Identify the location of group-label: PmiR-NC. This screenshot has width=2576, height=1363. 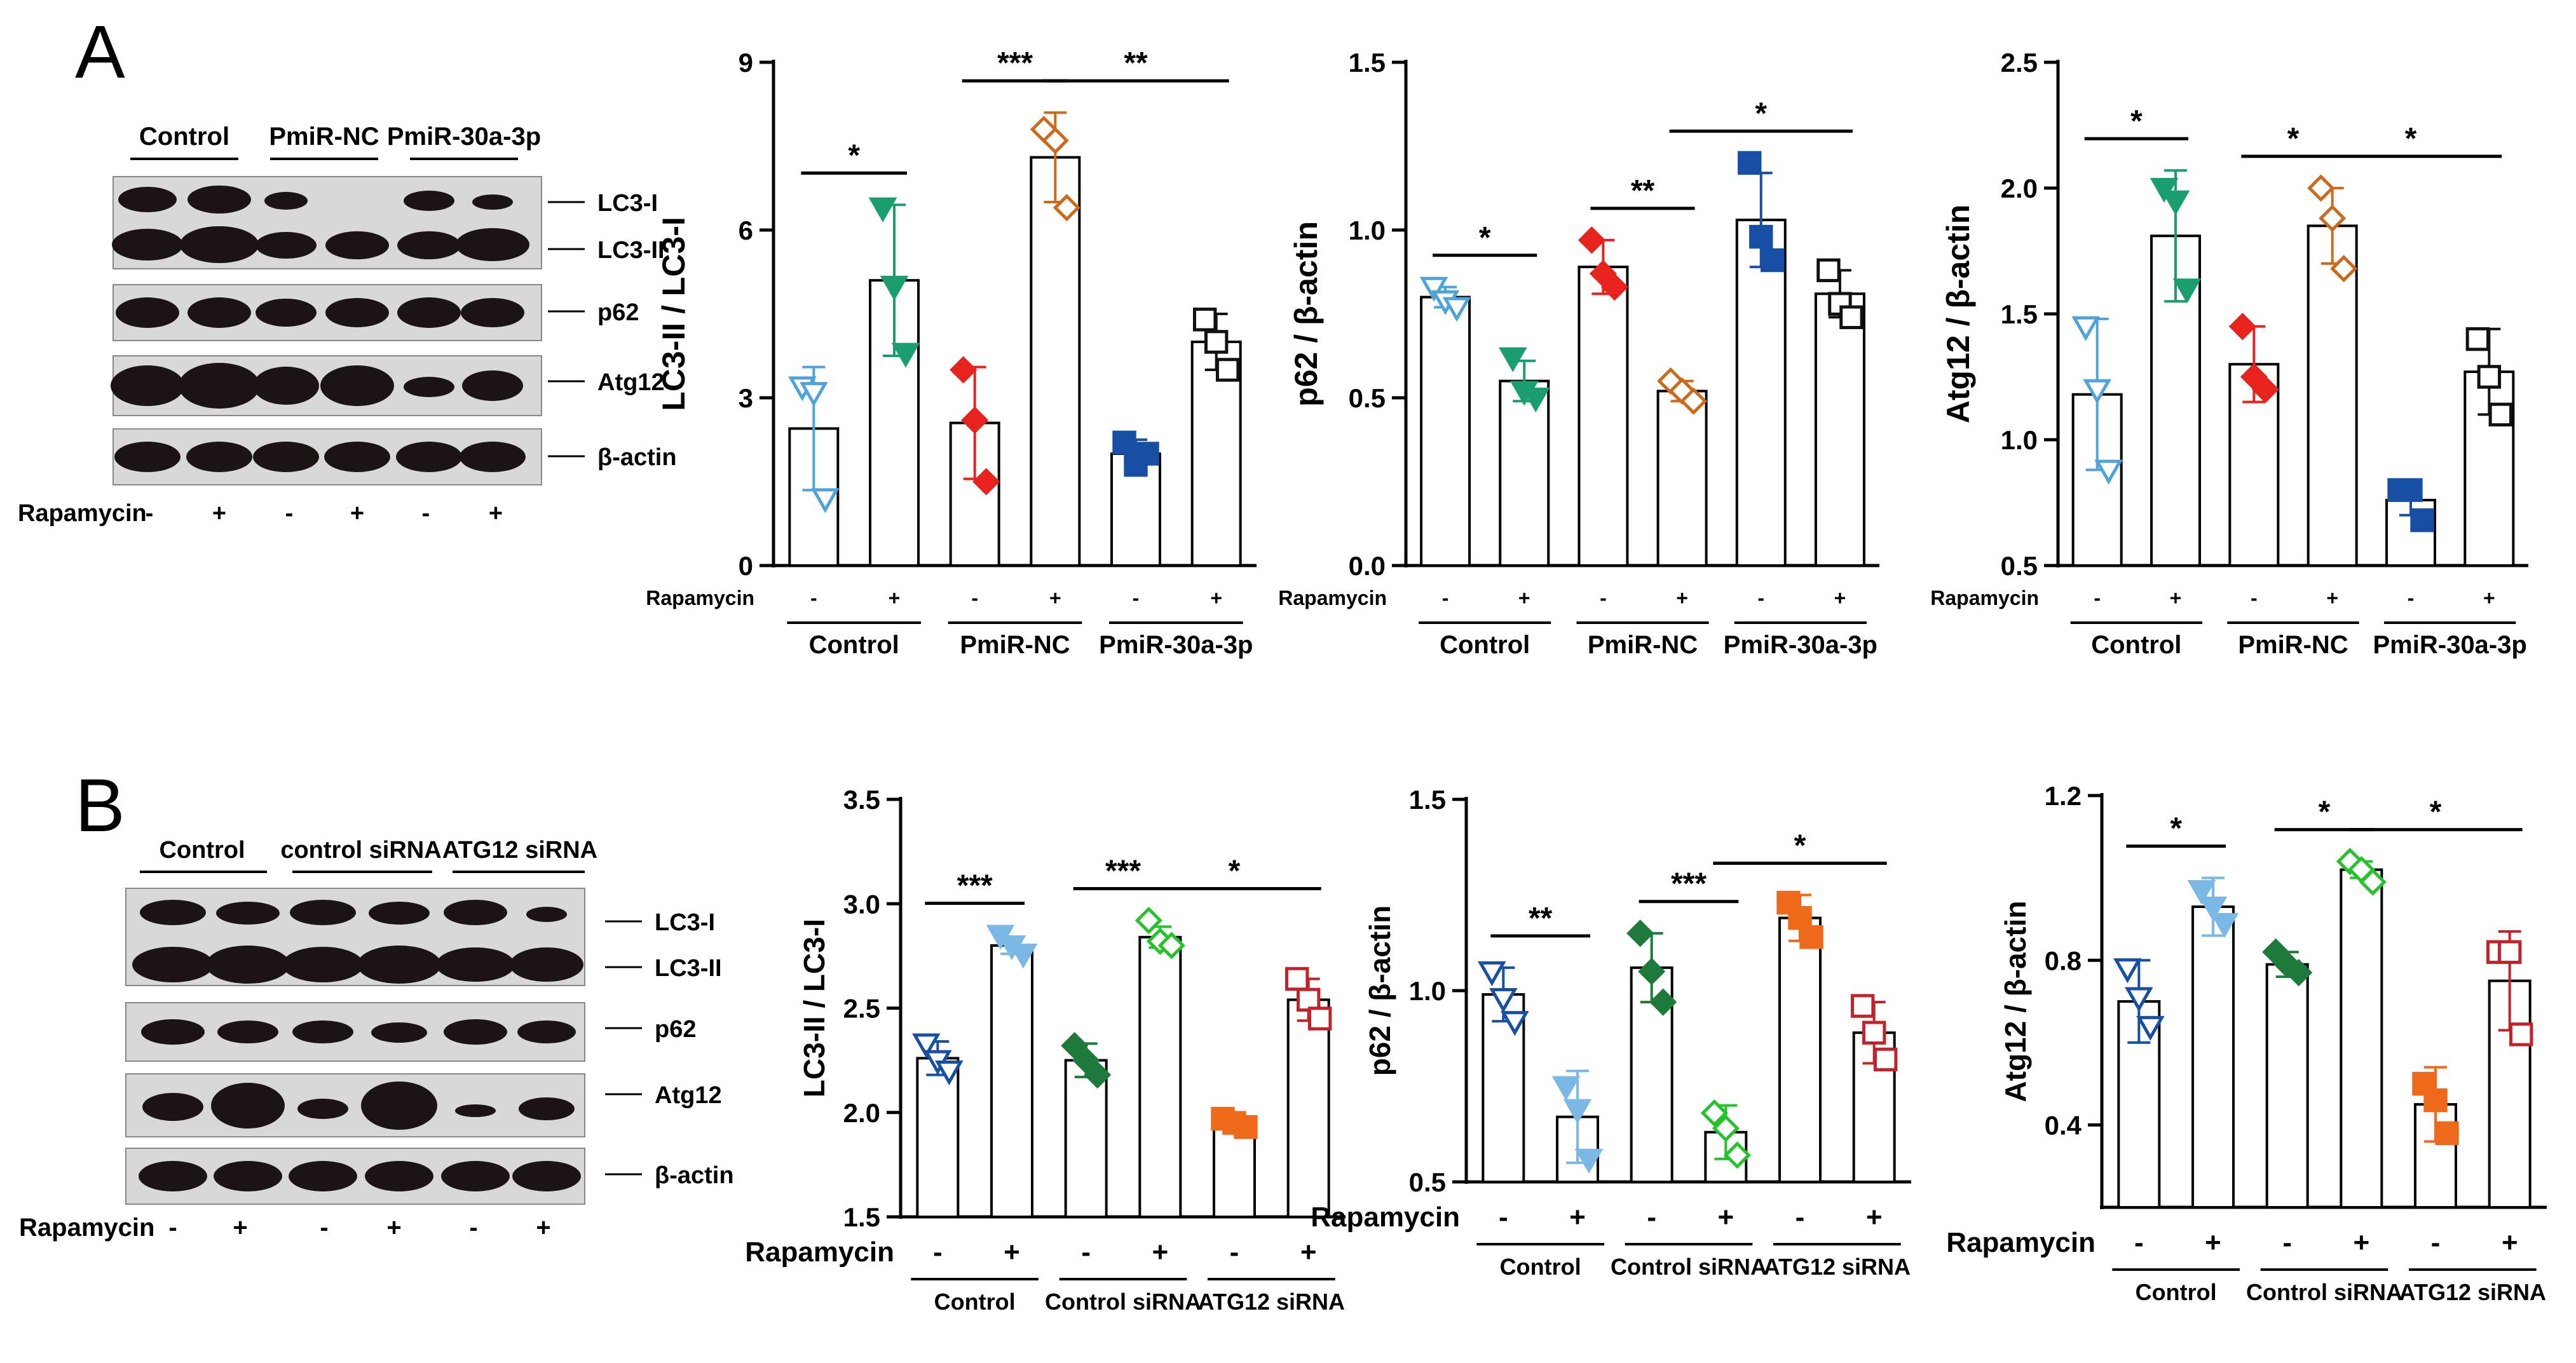
(1643, 645).